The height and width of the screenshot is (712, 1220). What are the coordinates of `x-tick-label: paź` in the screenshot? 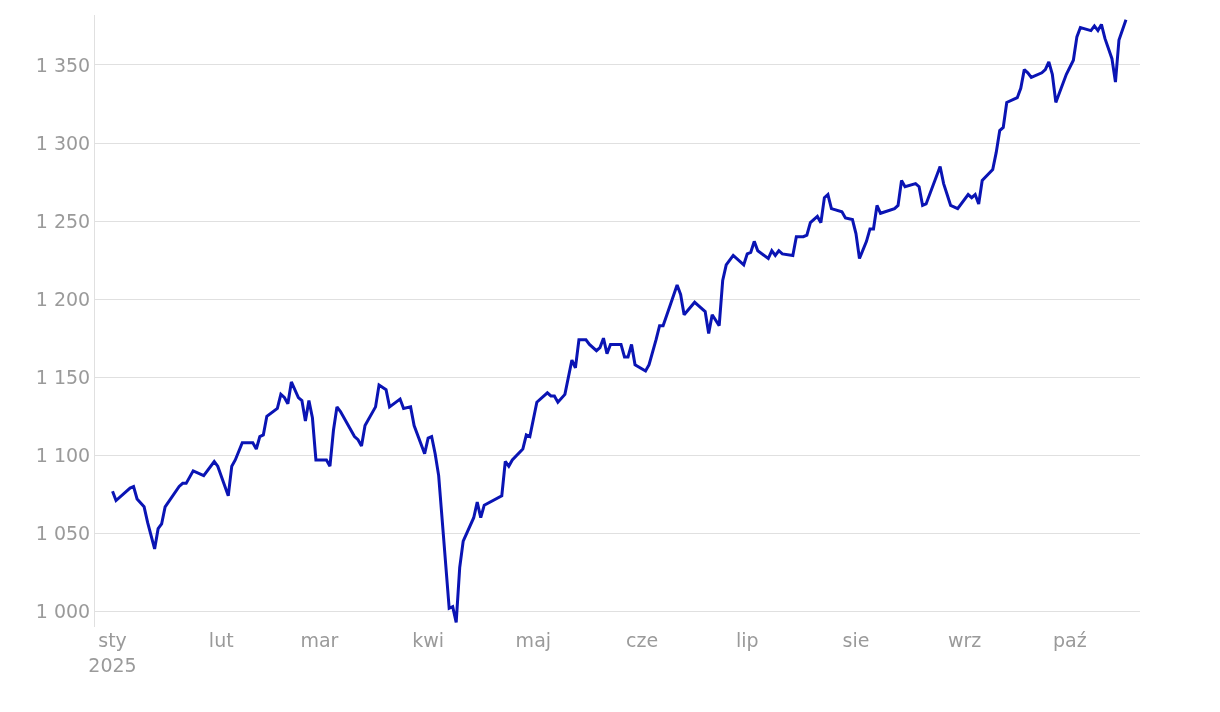 It's located at (1070, 640).